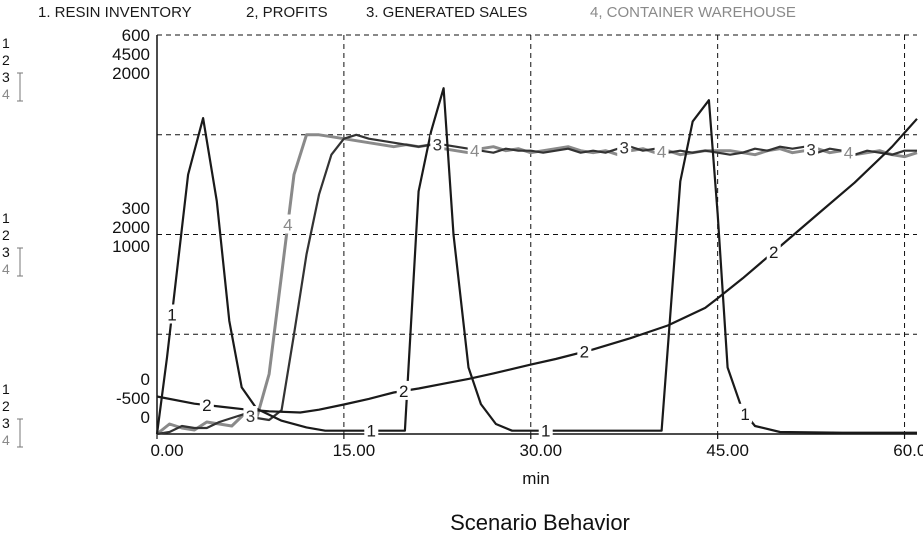 This screenshot has width=923, height=533. What do you see at coordinates (131, 246) in the screenshot?
I see `y-tick-label-series-3: 1000` at bounding box center [131, 246].